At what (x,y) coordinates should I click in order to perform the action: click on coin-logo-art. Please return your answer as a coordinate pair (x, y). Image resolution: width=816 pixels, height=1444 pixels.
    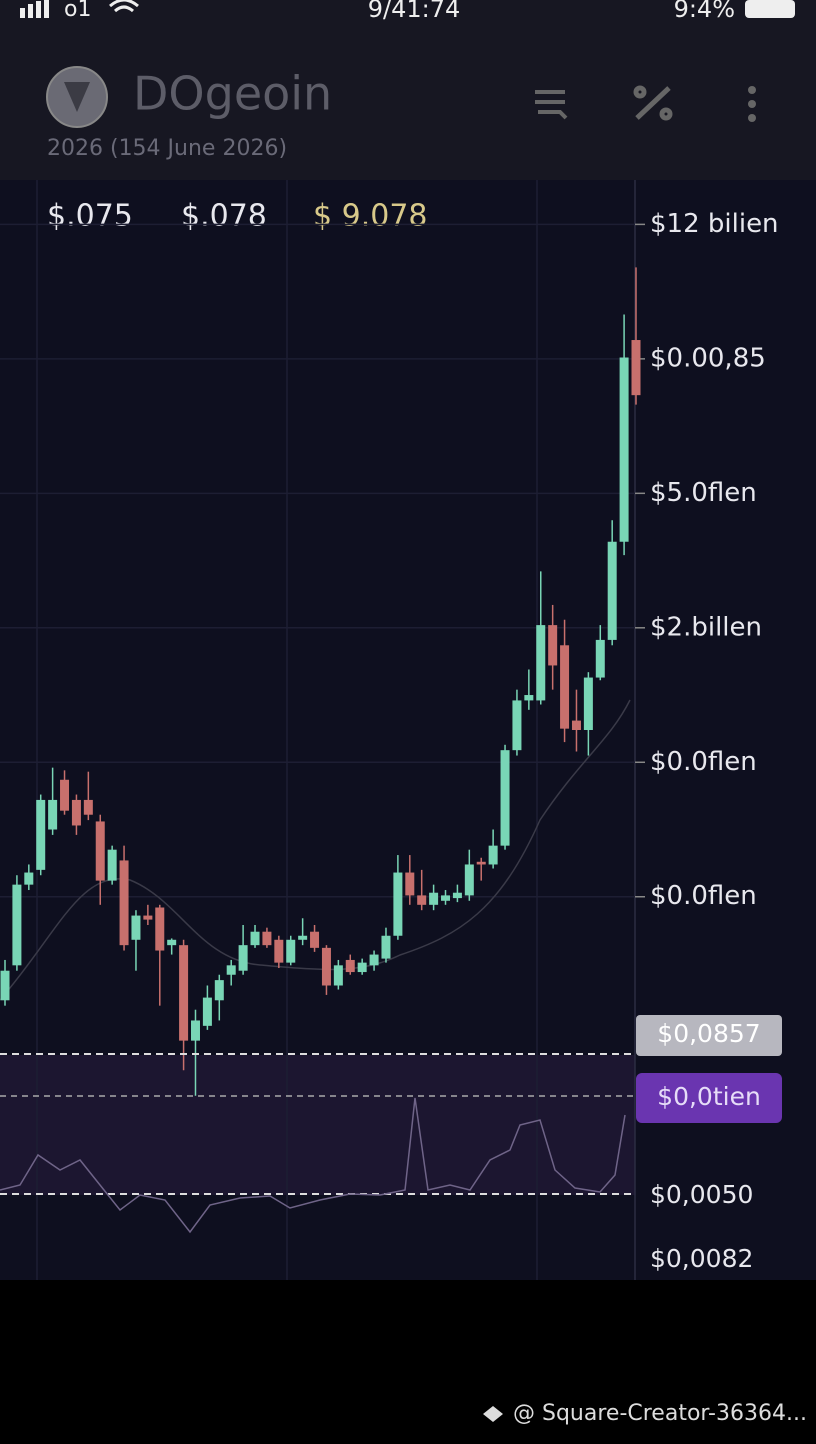
    Looking at the image, I should click on (77, 97).